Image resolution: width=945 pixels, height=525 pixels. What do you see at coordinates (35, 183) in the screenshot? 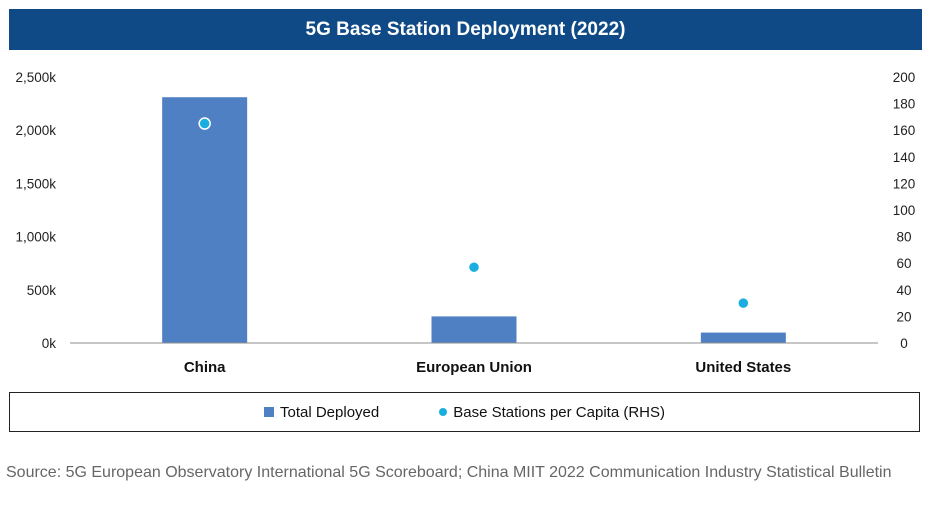
I see `left-axis-tick-label: 1,500k` at bounding box center [35, 183].